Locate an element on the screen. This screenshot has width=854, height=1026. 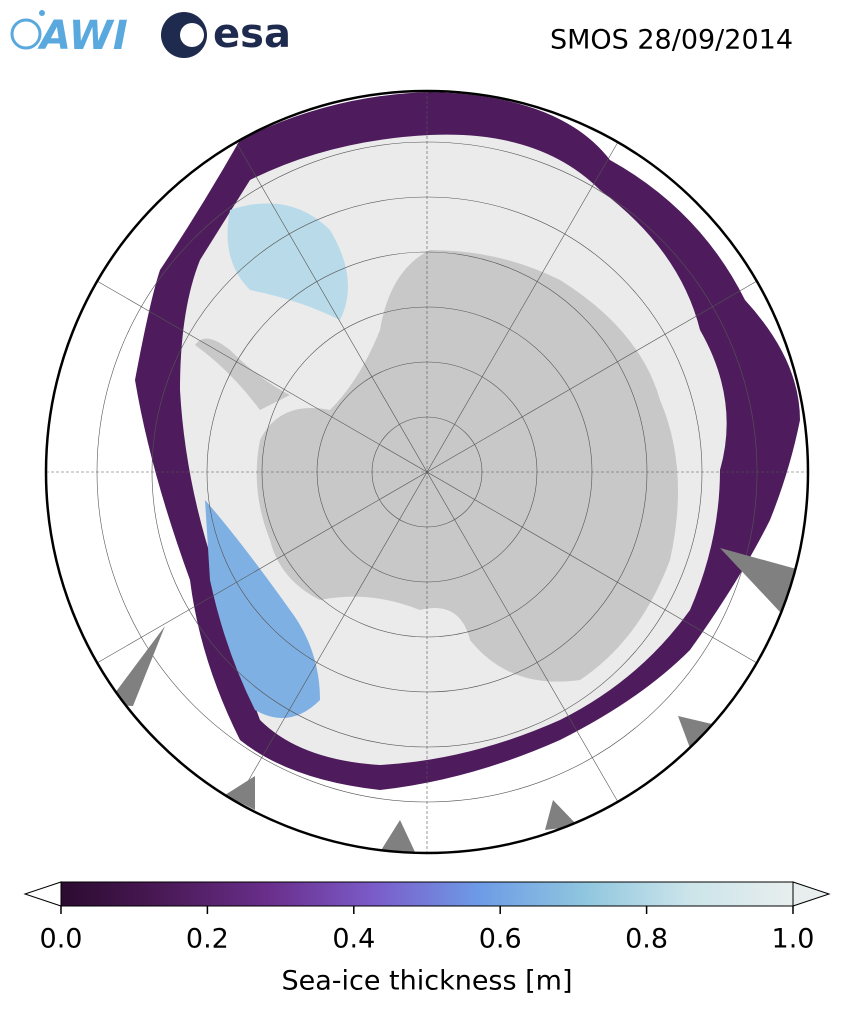
esa-logo: esa is located at coordinates (226, 34).